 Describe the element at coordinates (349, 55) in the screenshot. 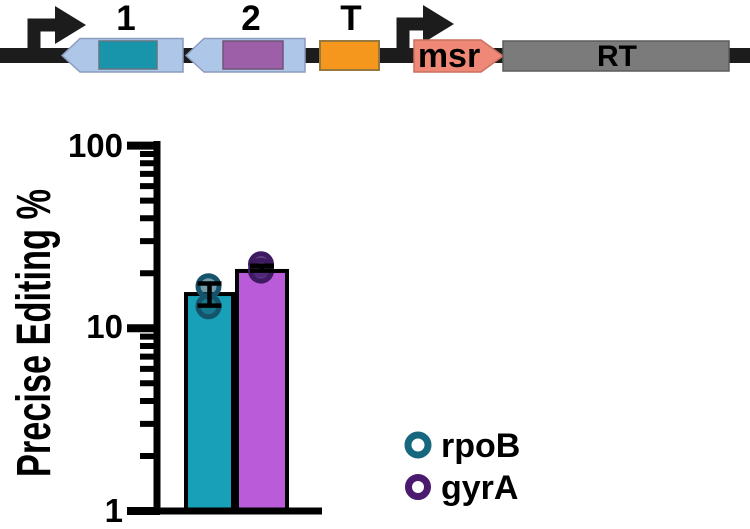

I see `terminator-box` at that location.